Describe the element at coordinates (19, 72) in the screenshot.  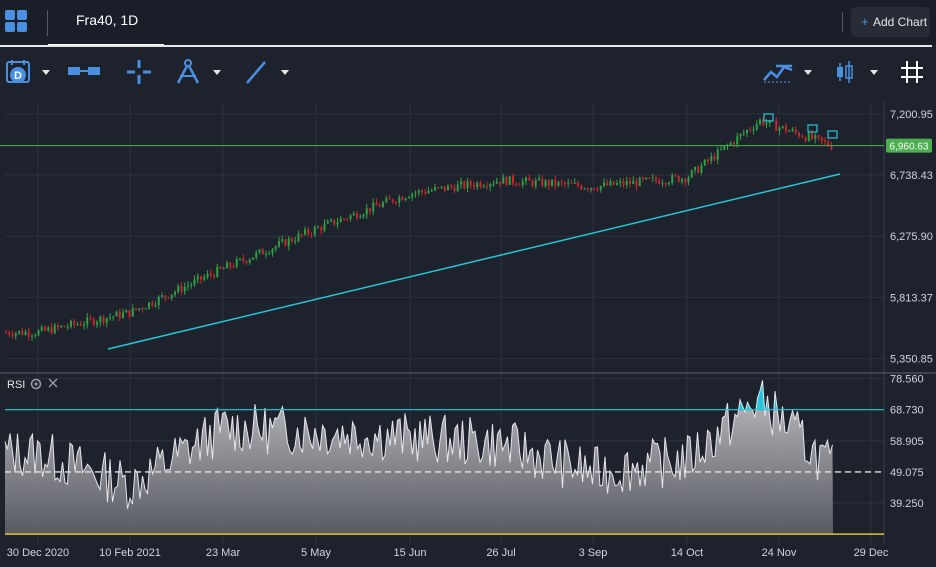
I see `calendar-interval-icon: D` at that location.